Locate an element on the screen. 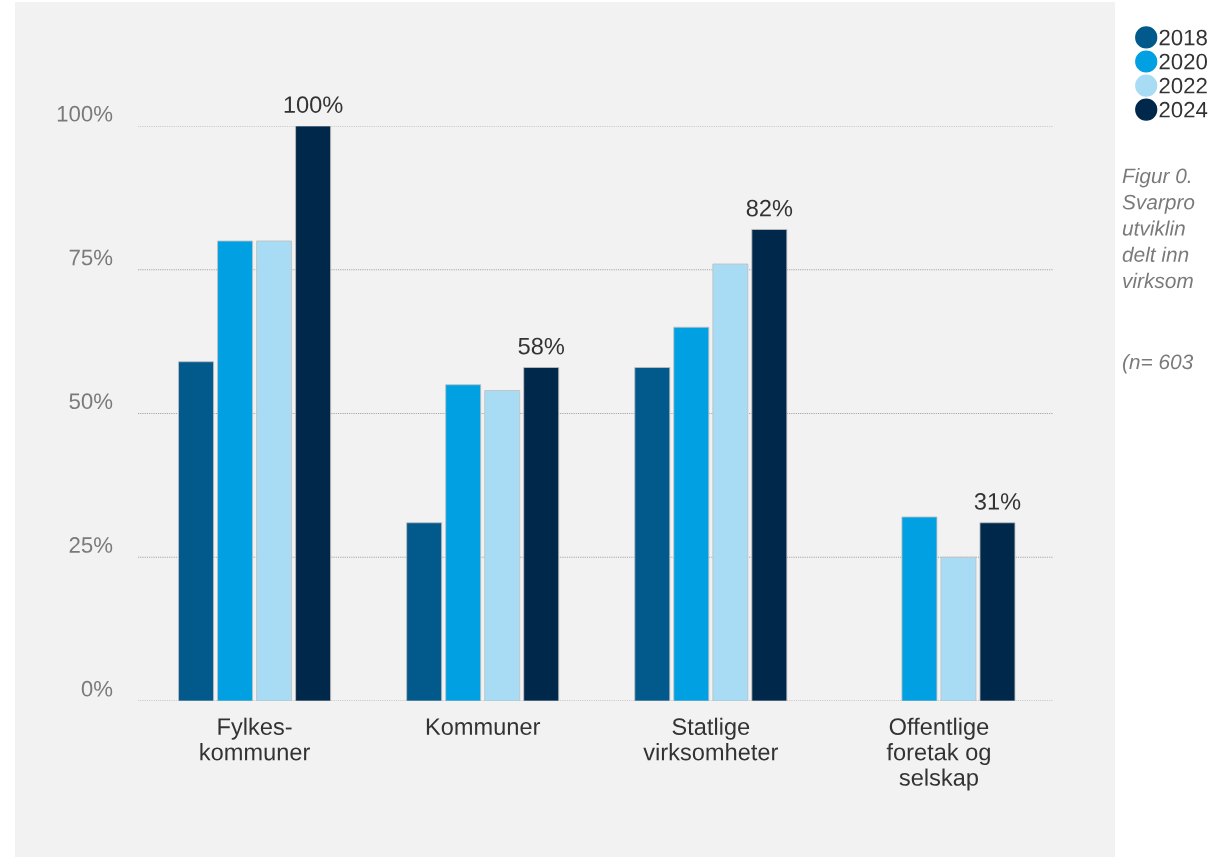 Image resolution: width=1210 pixels, height=859 pixels. data-label: 58% is located at coordinates (541, 346).